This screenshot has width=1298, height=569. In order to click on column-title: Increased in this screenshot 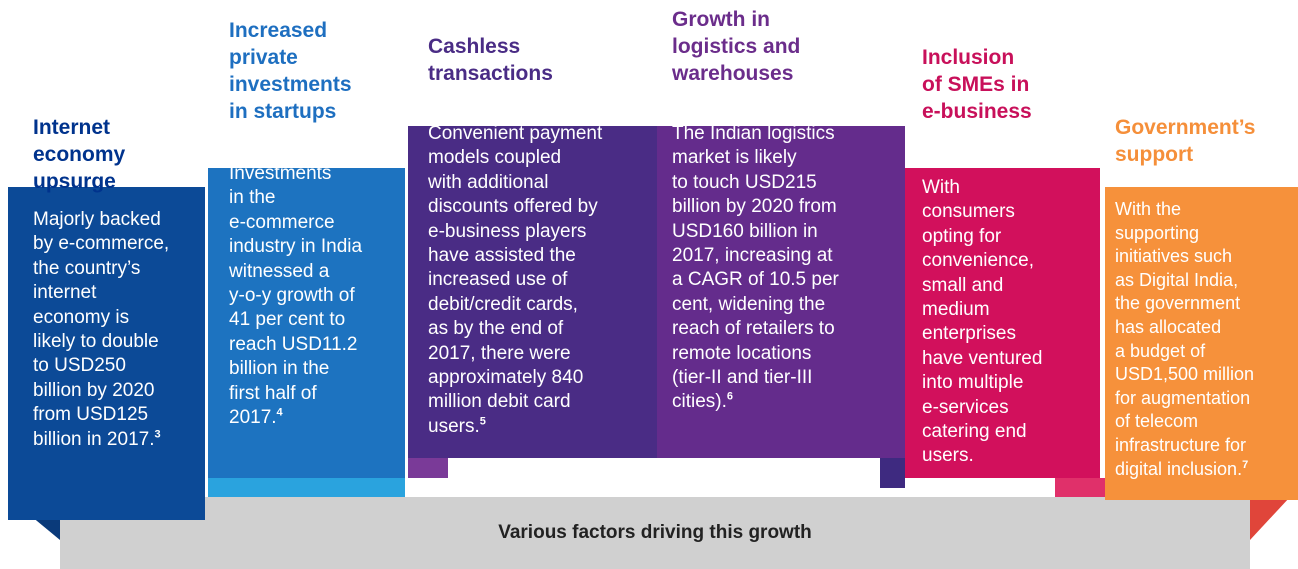, I will do `click(278, 30)`.